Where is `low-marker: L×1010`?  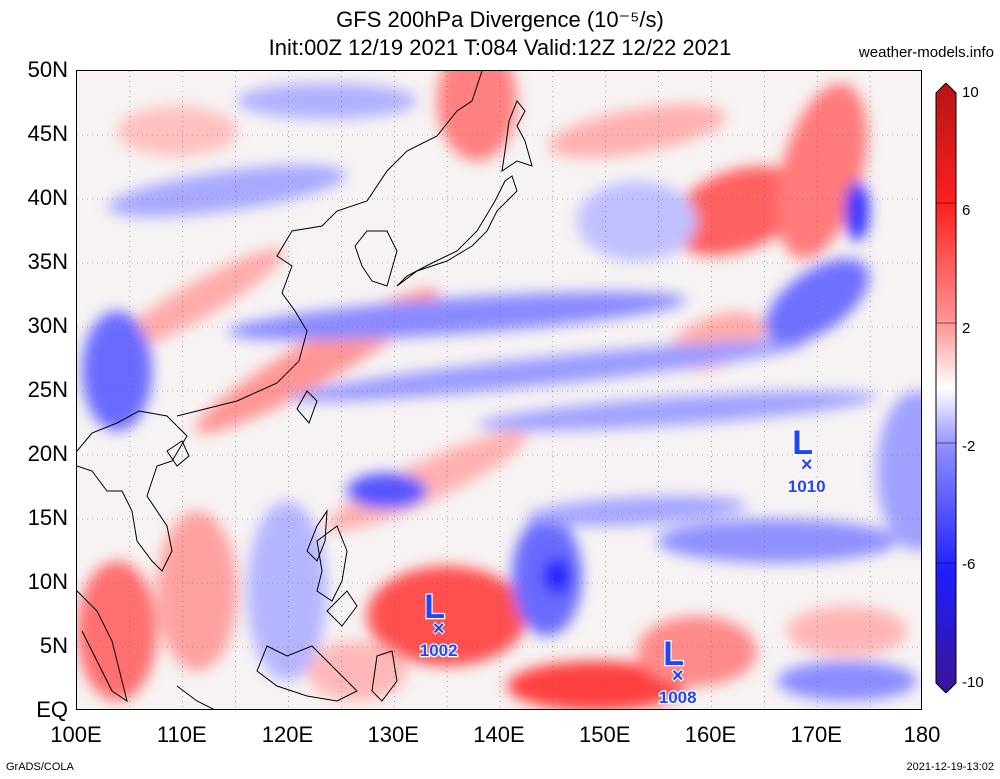 low-marker: L×1010 is located at coordinates (807, 460).